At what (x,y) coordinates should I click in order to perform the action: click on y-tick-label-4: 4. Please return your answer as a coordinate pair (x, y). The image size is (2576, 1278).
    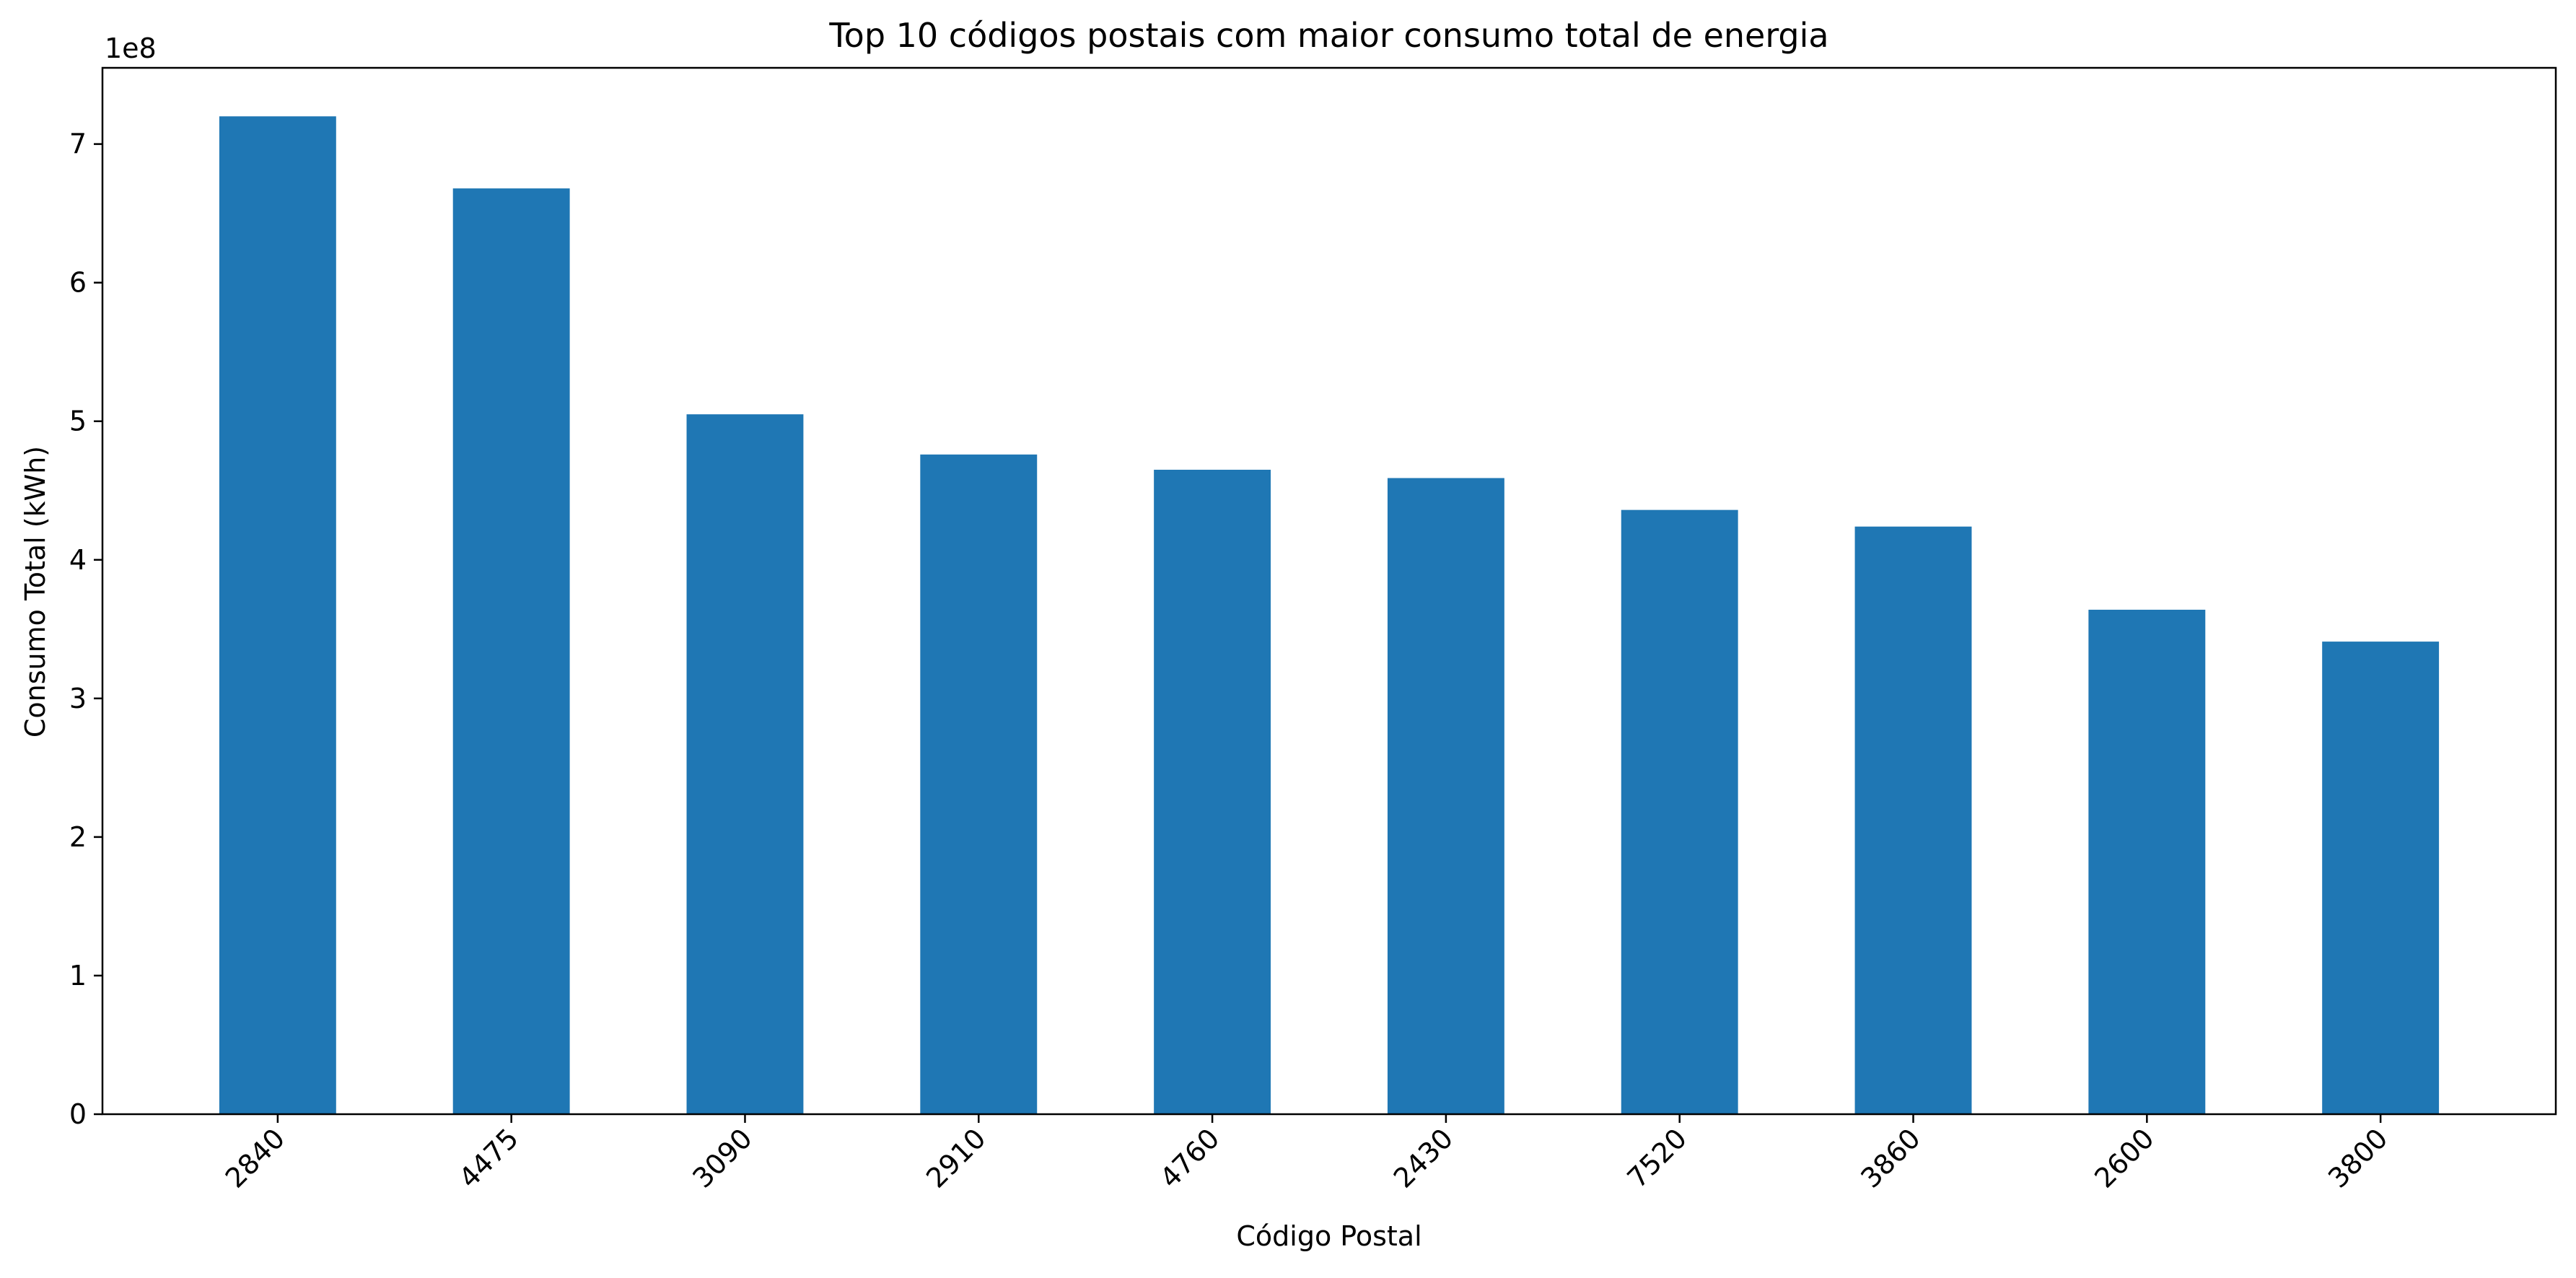
    Looking at the image, I should click on (78, 560).